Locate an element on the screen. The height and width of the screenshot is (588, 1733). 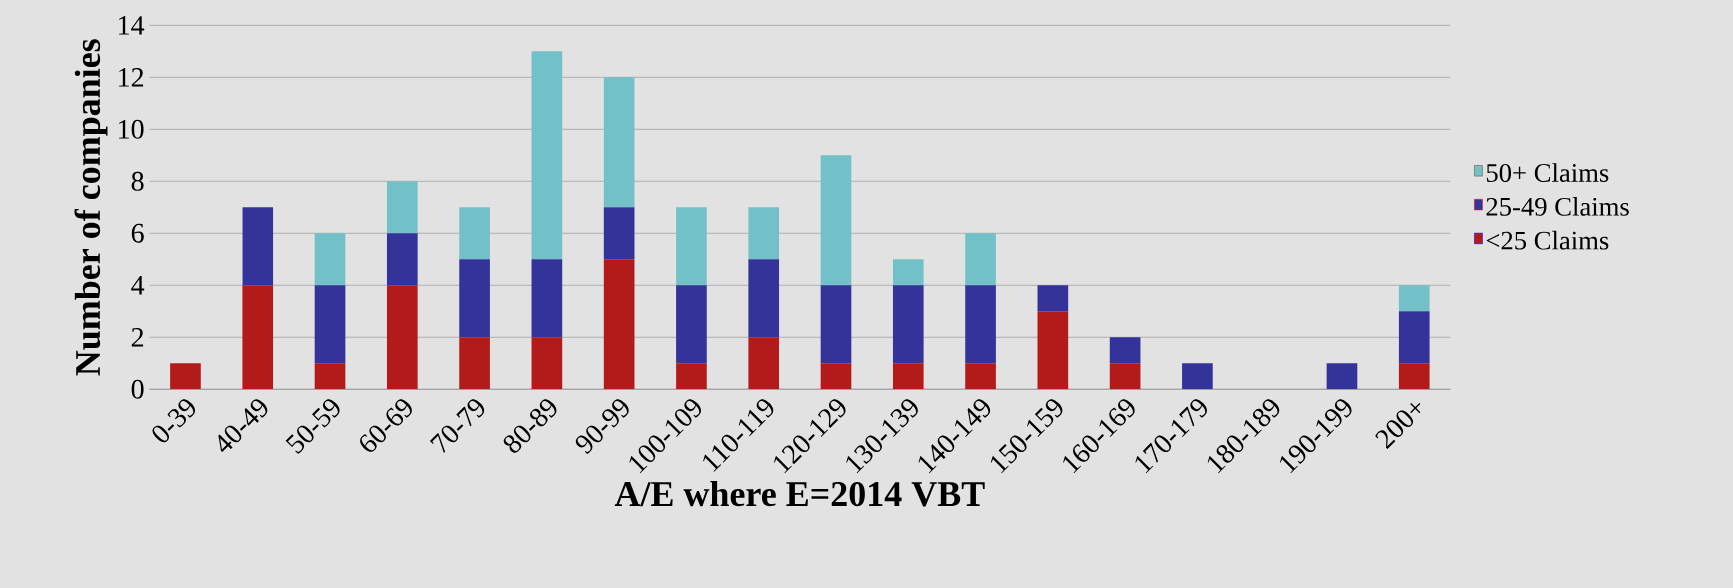
x-axis-title: A/E where E=2014 VBT is located at coordinates (799, 493).